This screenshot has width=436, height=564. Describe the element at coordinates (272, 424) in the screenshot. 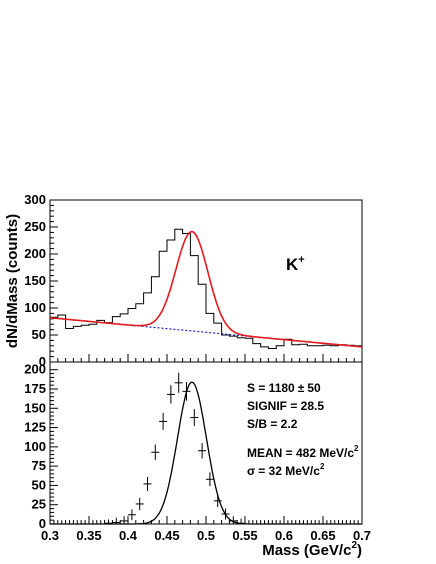

I see `stat-sb: S/B = 2.2` at that location.